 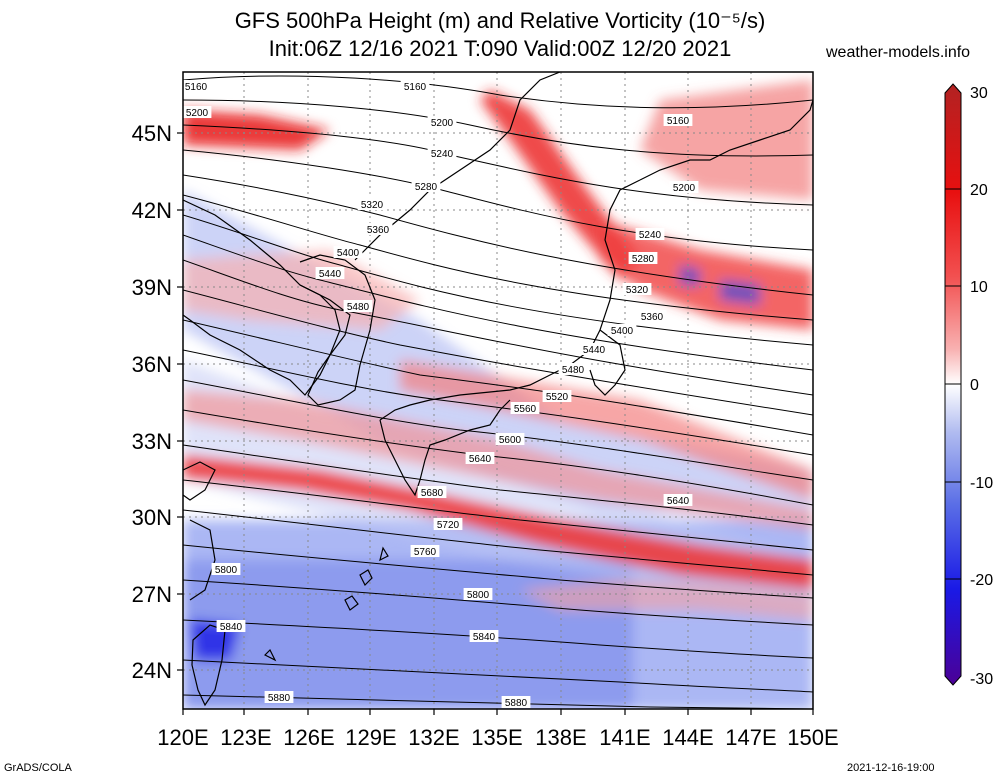 I want to click on contour-label: 5720, so click(x=448, y=525).